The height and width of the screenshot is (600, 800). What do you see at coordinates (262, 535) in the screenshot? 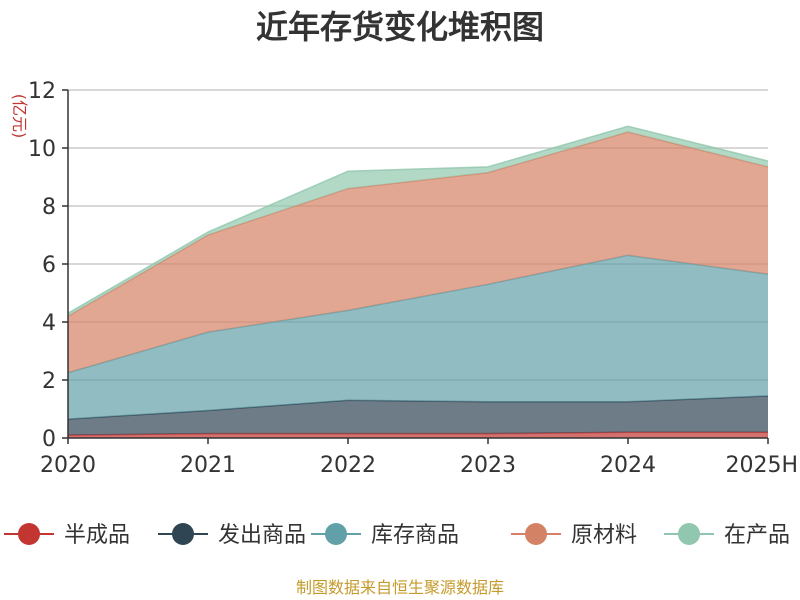
I see `legend-label: 发出商品` at bounding box center [262, 535].